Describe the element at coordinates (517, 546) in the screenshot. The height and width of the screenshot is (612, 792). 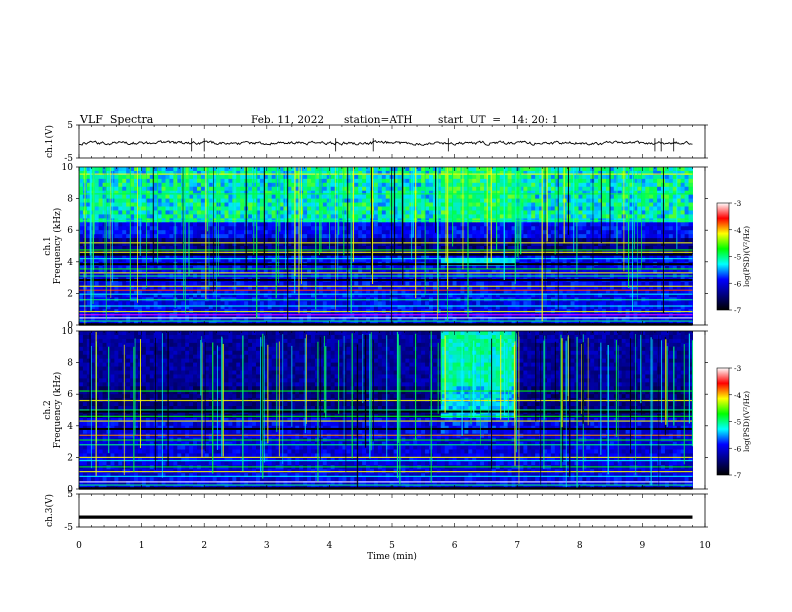
I see `x-tick-label: 7` at that location.